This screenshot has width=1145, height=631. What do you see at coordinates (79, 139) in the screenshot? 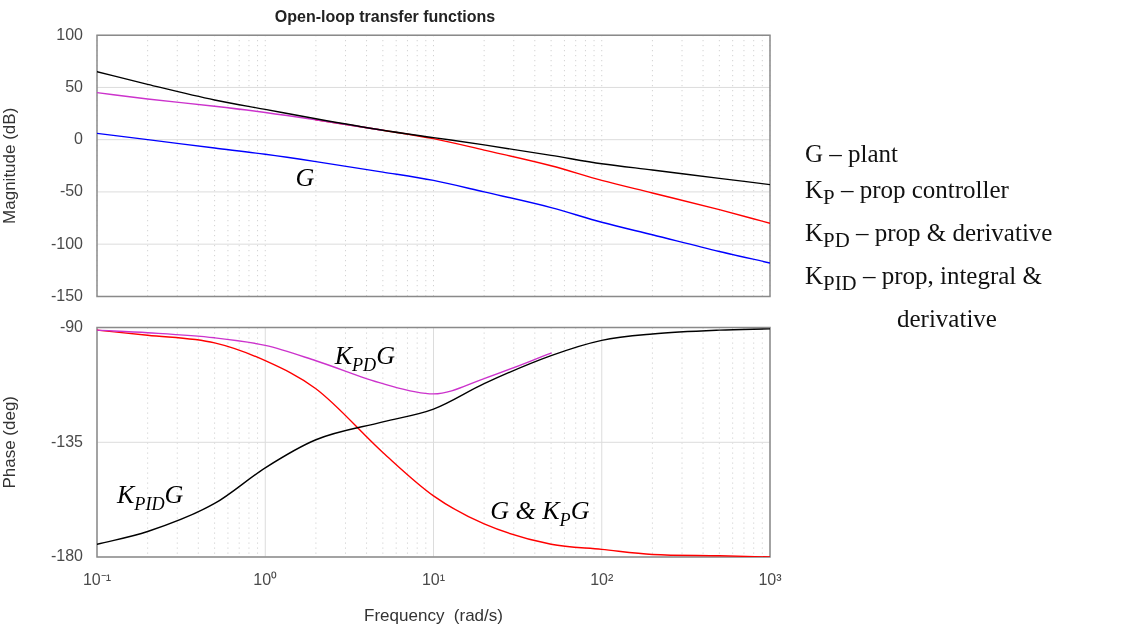
I see `y-tick-label: 0` at bounding box center [79, 139].